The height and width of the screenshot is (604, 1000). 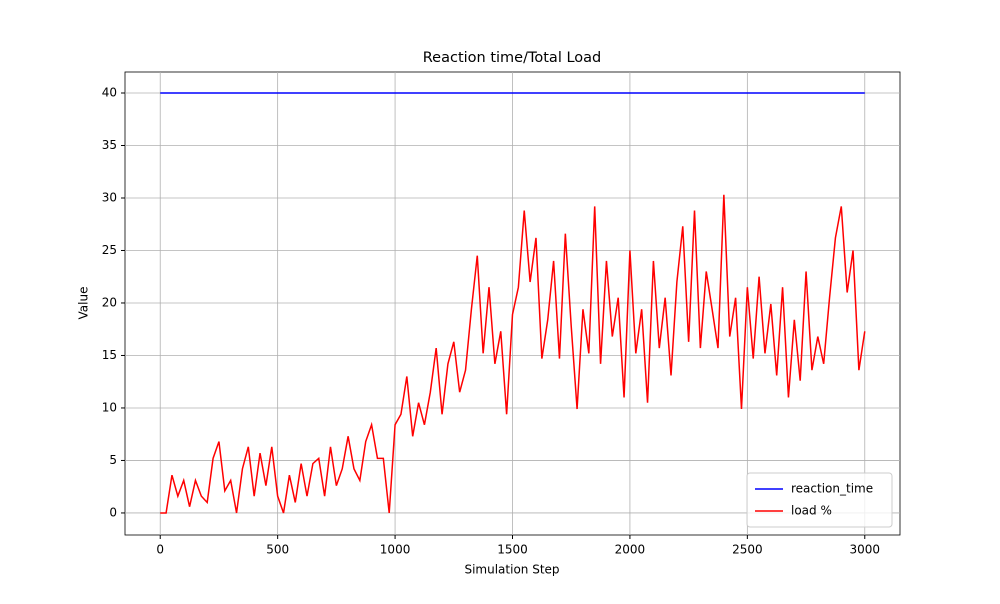 I want to click on y-tick-label: 35, so click(x=109, y=145).